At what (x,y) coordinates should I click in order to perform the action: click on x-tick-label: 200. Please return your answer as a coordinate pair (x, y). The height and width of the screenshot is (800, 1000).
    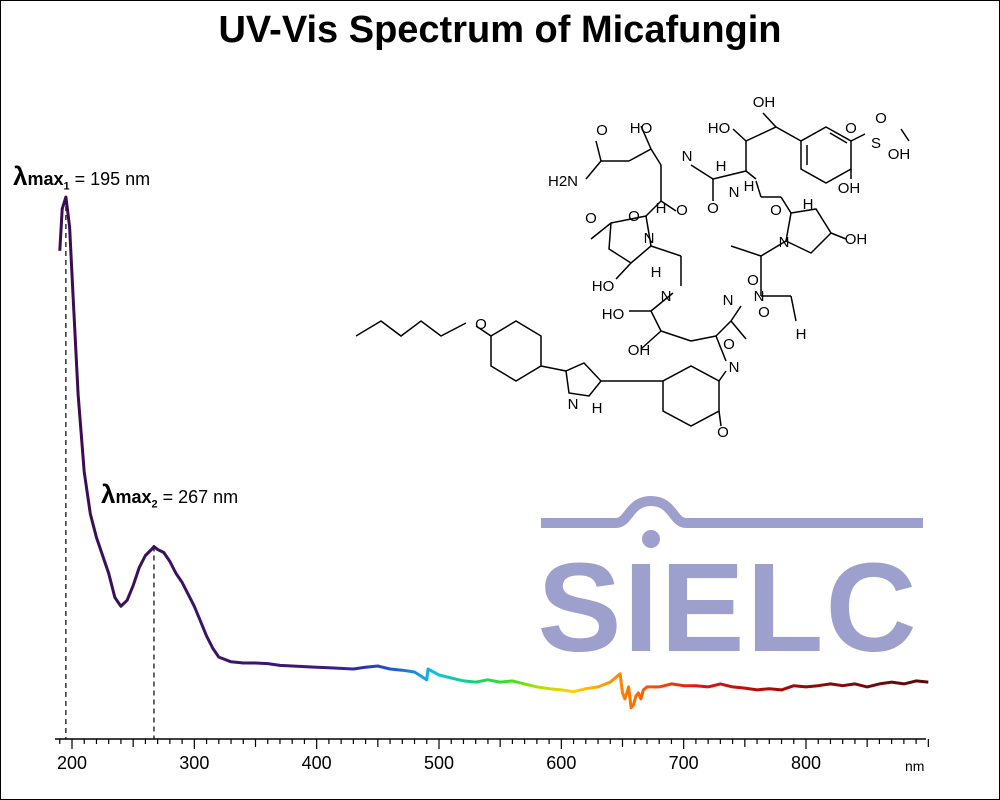
    Looking at the image, I should click on (72, 763).